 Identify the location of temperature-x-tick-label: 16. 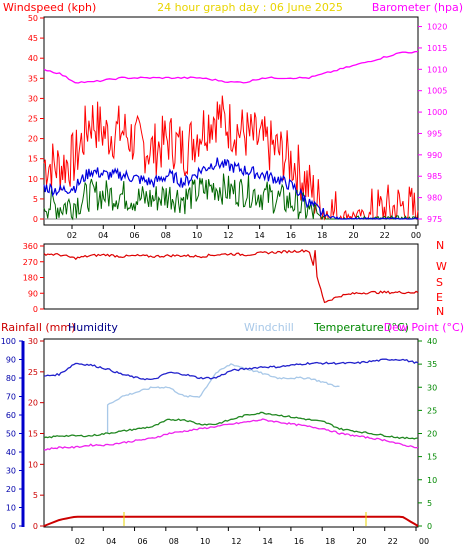
(299, 541).